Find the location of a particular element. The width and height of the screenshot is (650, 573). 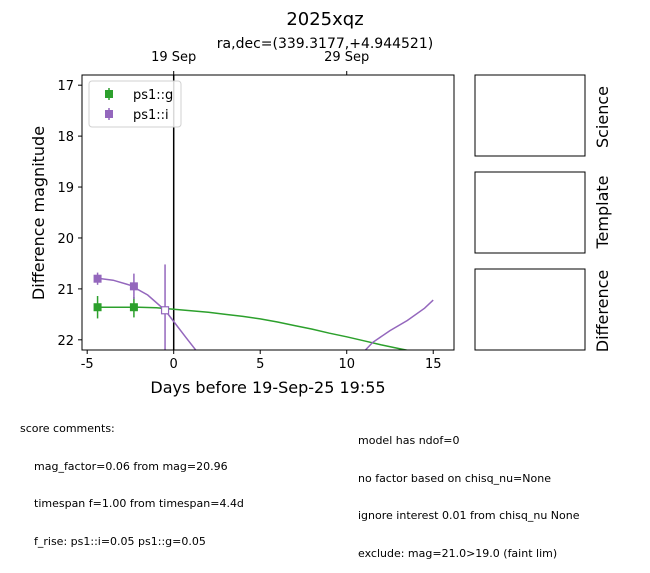

model-curve-i-late is located at coordinates (399, 324).